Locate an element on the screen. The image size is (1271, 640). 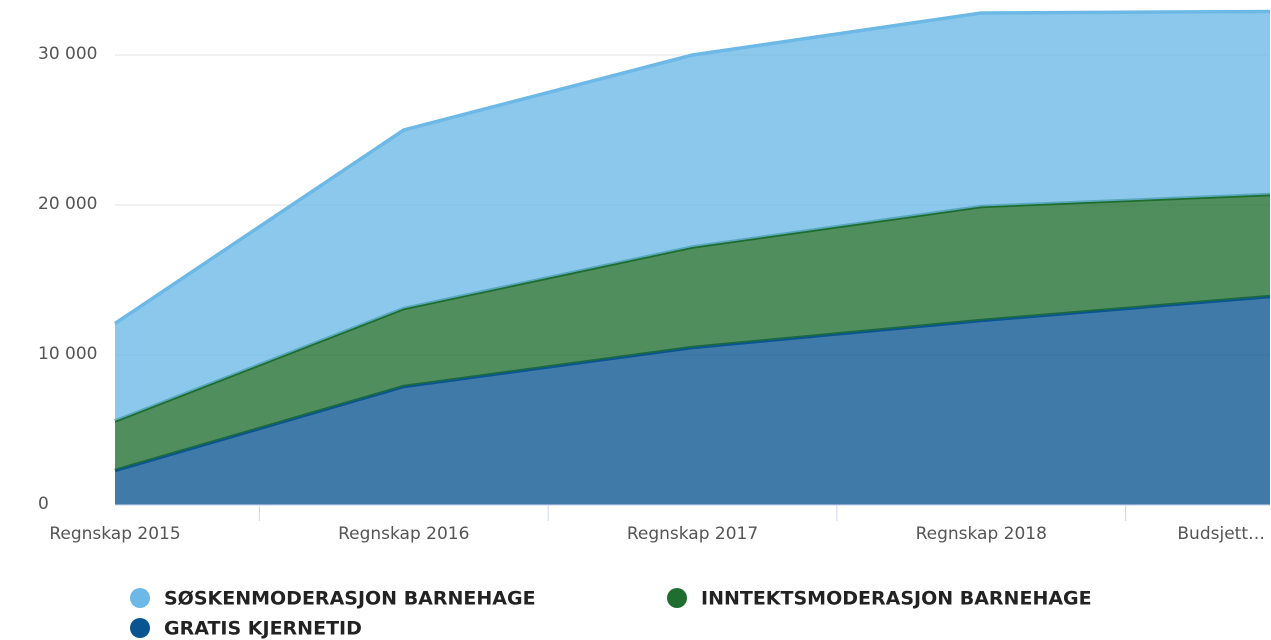
y-tick-label: 0 is located at coordinates (43, 504).